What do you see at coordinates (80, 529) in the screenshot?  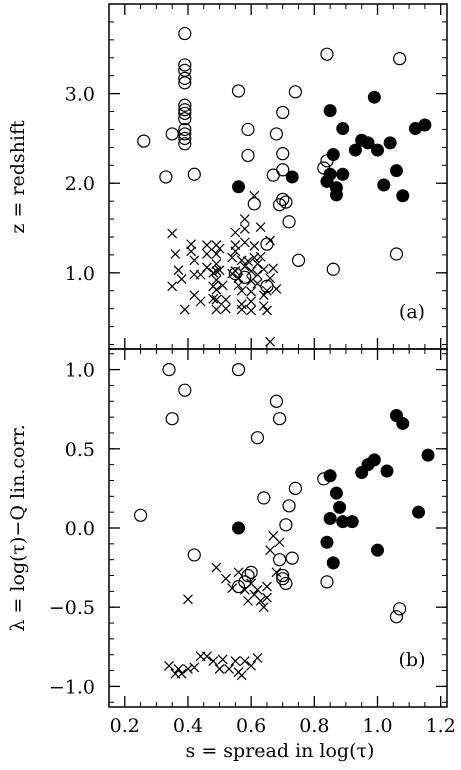 I see `y-tick-label: 0.0` at bounding box center [80, 529].